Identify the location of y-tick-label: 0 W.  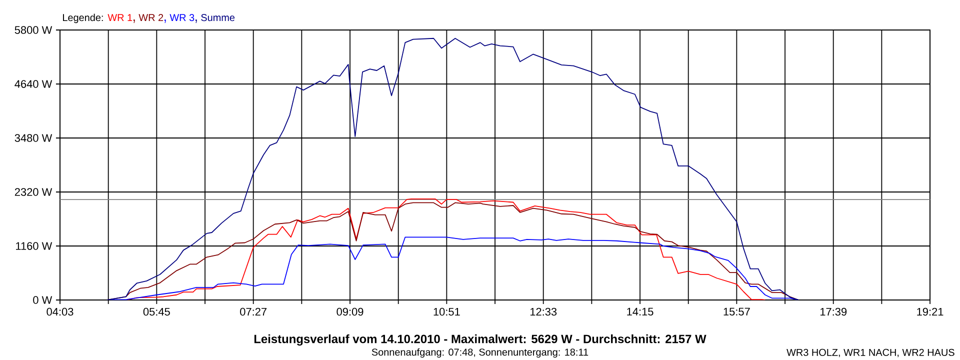
(42, 300).